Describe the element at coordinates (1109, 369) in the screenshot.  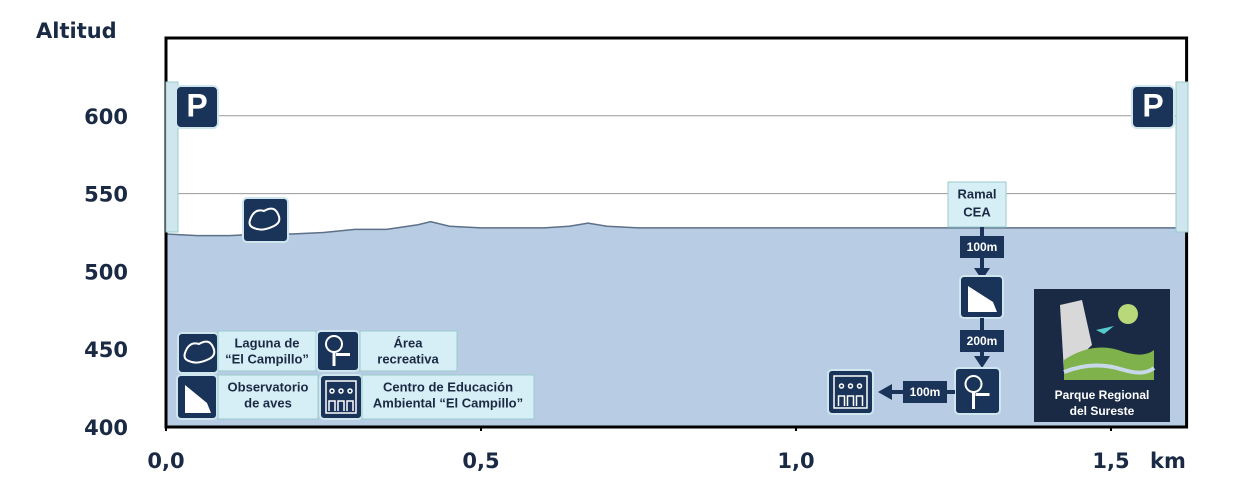
I see `logo-wave` at that location.